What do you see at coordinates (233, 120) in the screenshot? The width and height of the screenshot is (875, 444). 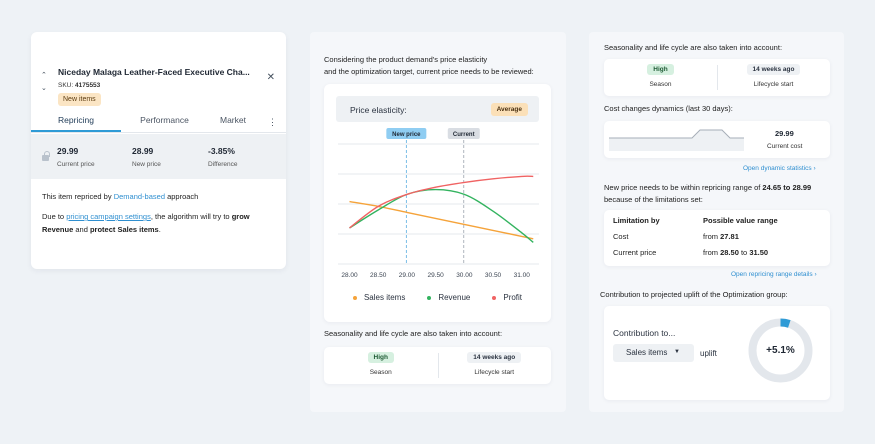 I see `tab-market: Market` at bounding box center [233, 120].